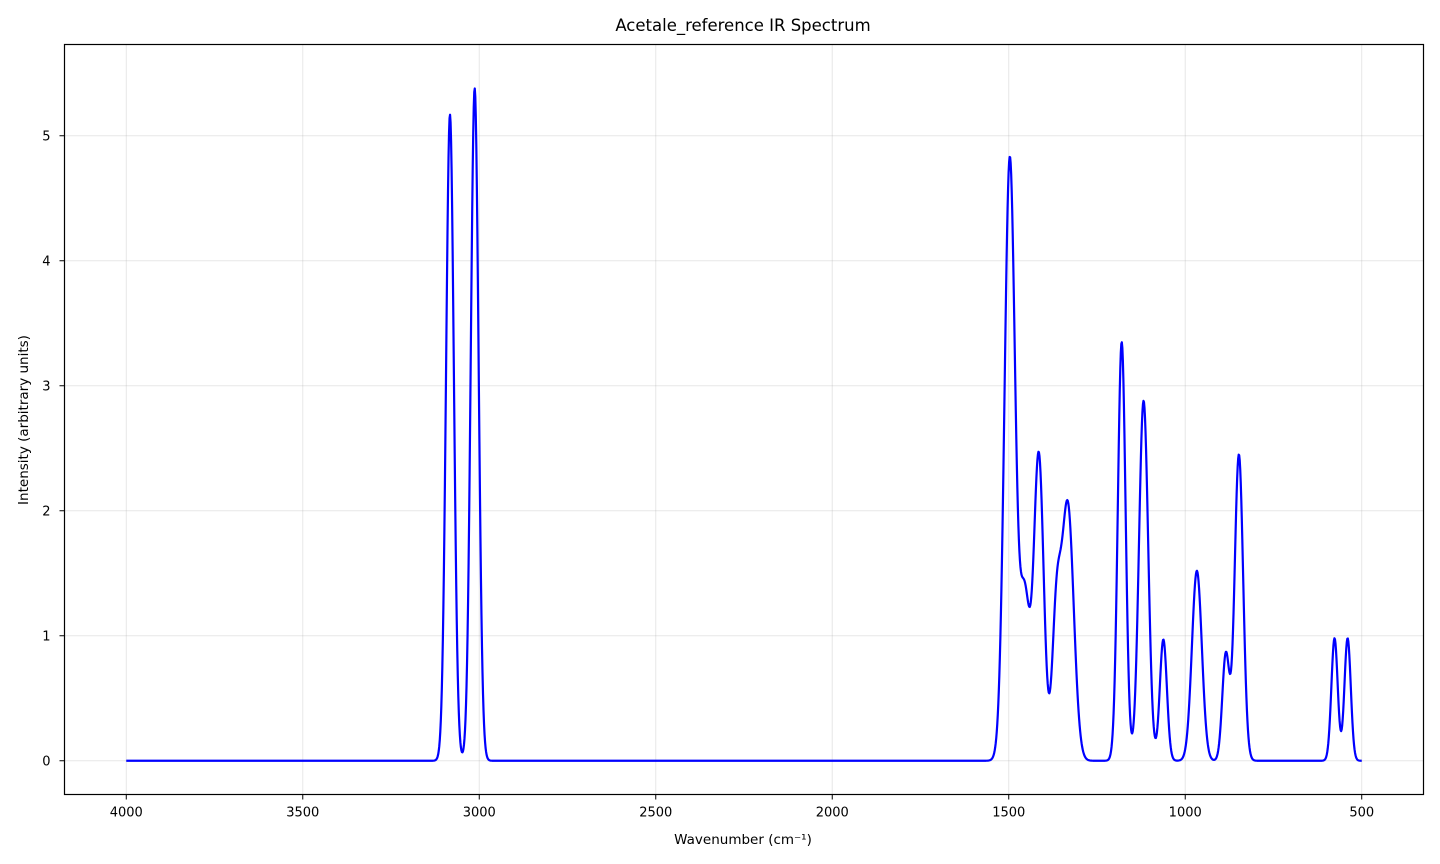  I want to click on x-tick-label: 2000, so click(832, 813).